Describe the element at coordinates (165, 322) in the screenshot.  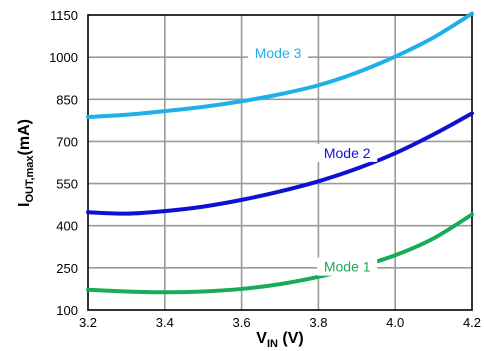
I see `x-tick-label: 3.4` at that location.